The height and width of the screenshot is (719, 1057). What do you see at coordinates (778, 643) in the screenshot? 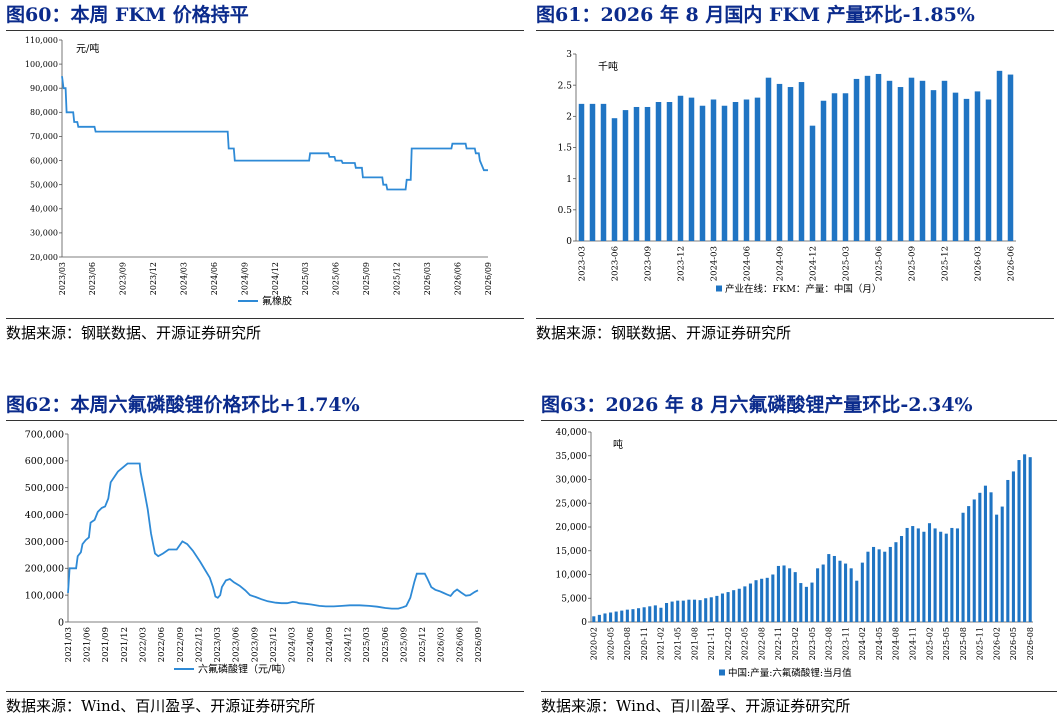
I see `x-tick-label: 2022-11` at bounding box center [778, 643].